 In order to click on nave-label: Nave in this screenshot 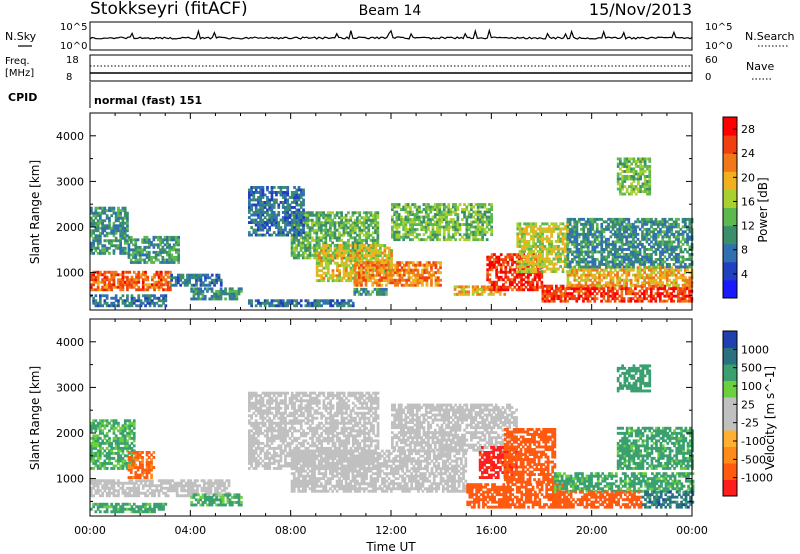, I will do `click(760, 66)`.